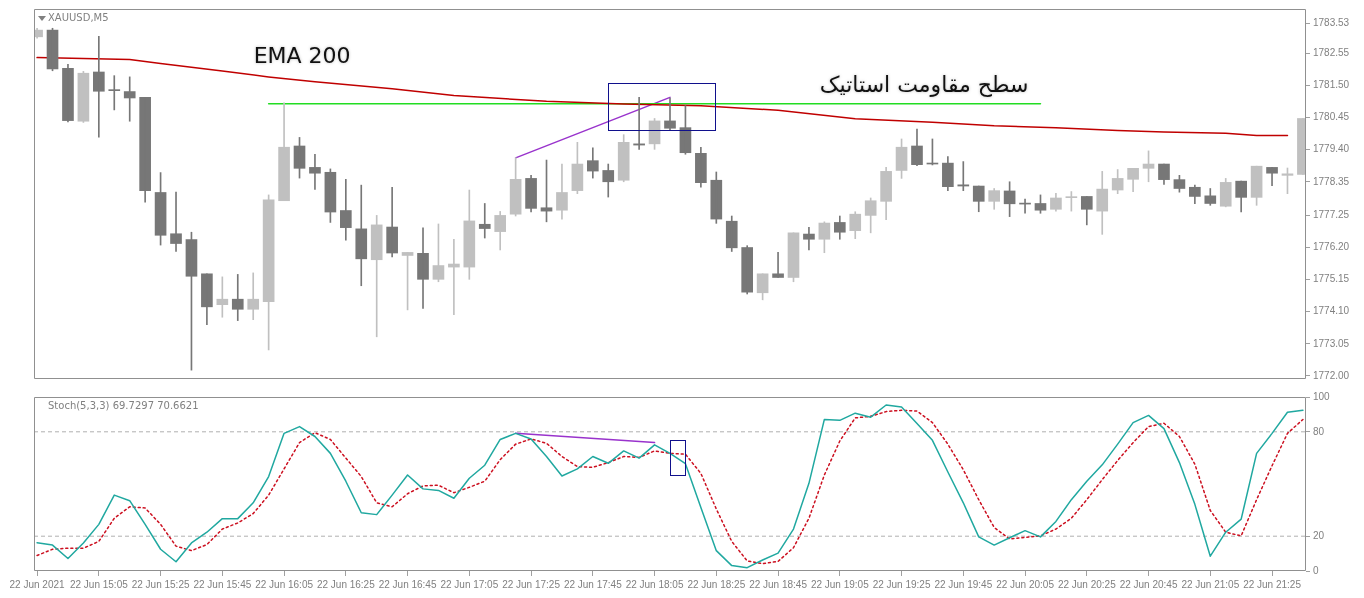  Describe the element at coordinates (1331, 279) in the screenshot. I see `y-tick-label: 1775.15` at that location.